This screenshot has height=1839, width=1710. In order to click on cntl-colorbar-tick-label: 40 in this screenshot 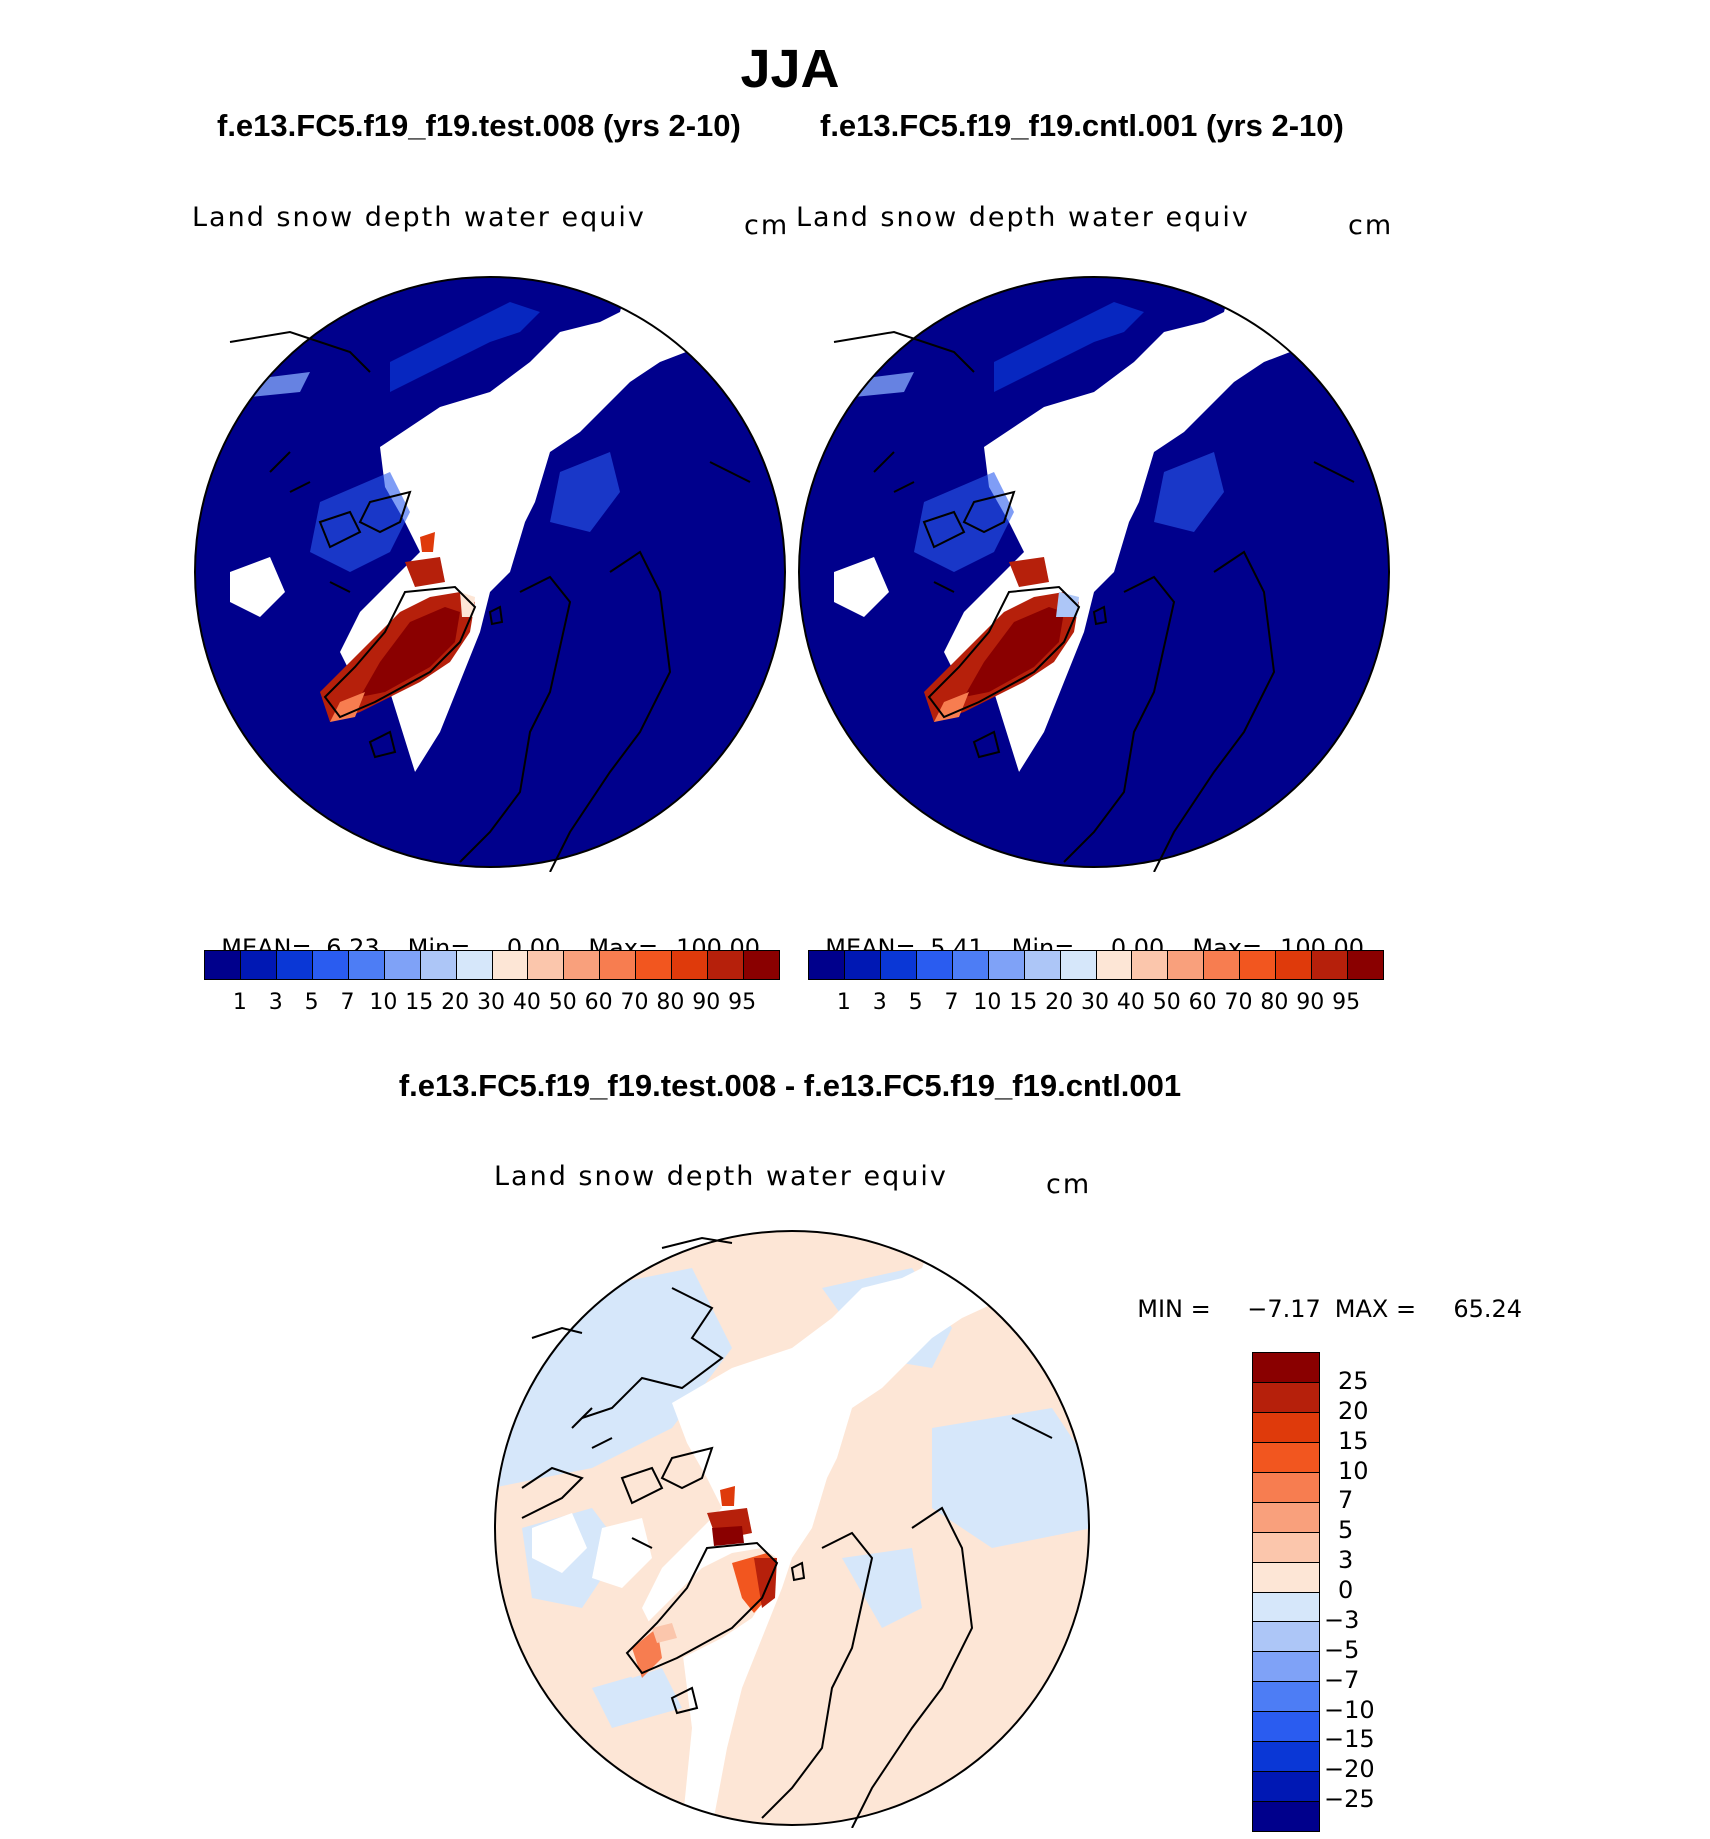, I will do `click(1130, 1002)`.